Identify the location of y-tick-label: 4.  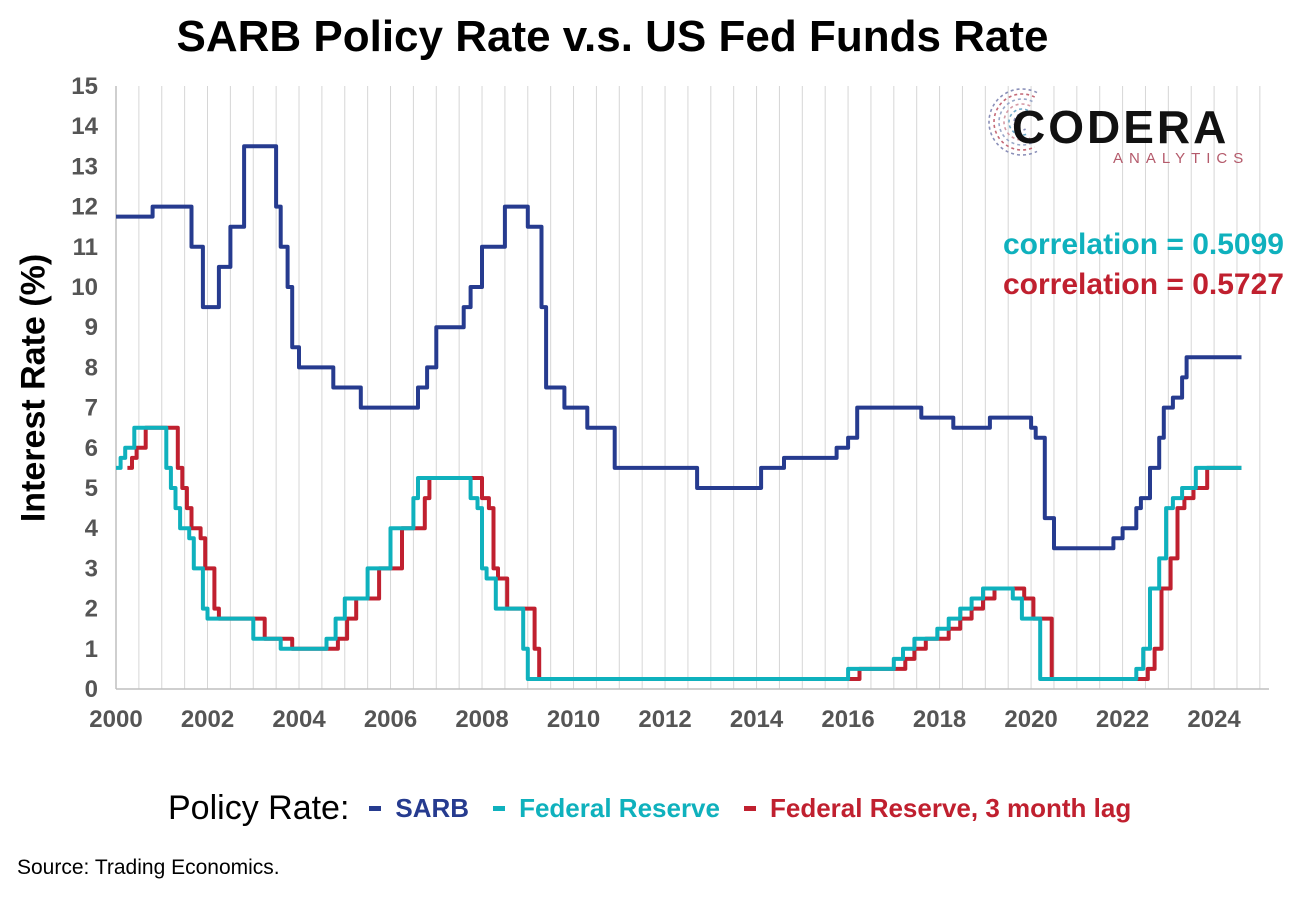
(92, 528).